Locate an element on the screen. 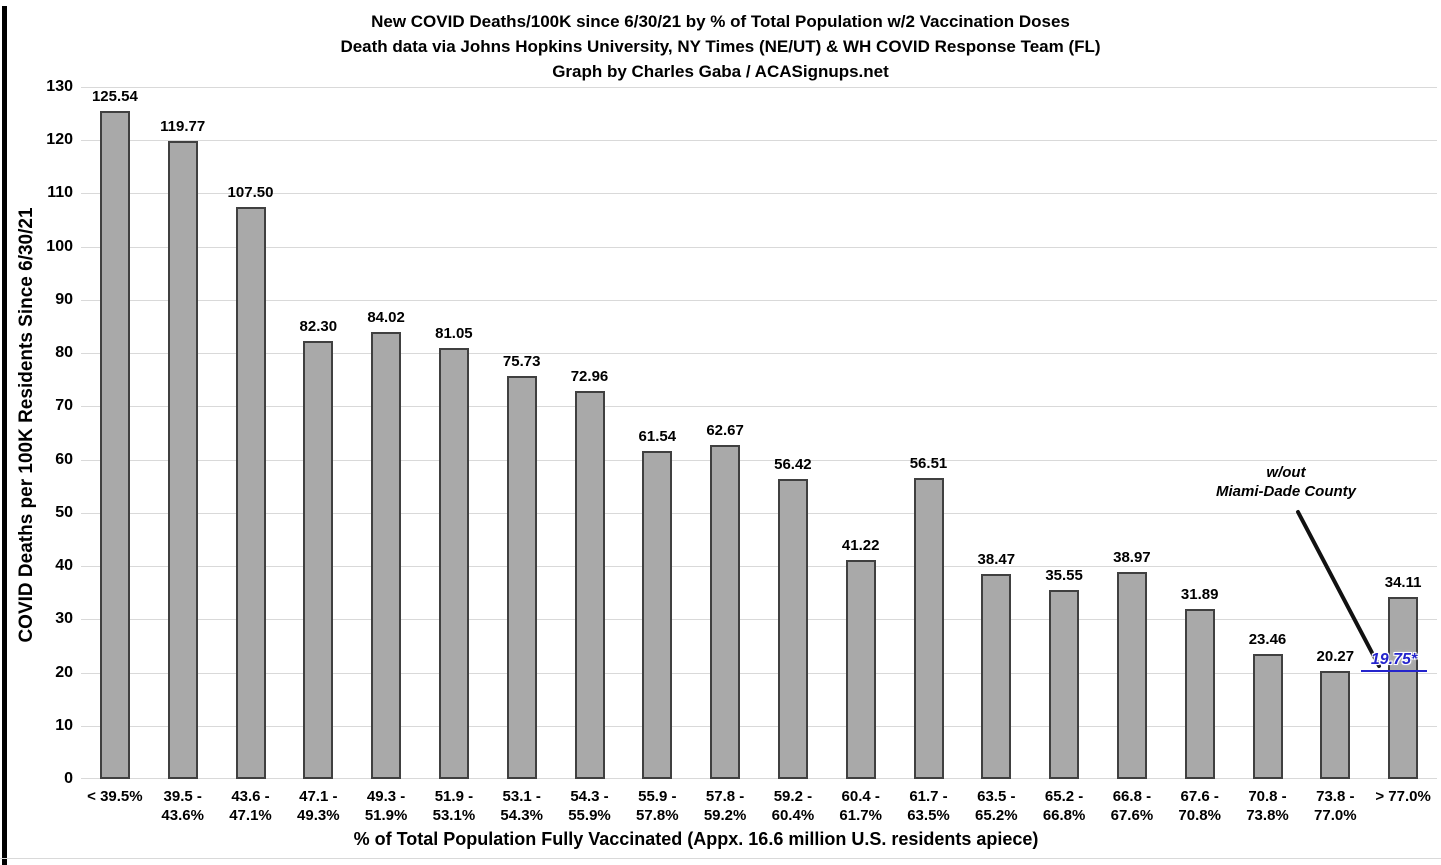 The image size is (1441, 865). x-tick-label: 49.3 - 51.9% is located at coordinates (386, 806).